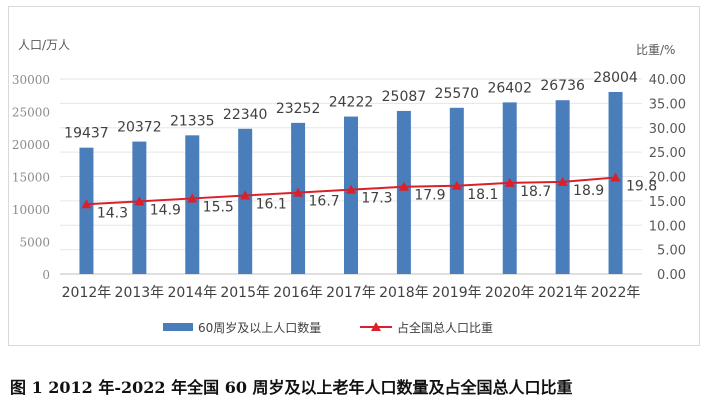 The height and width of the screenshot is (410, 716). Describe the element at coordinates (616, 293) in the screenshot. I see `x-tick-label: 2022年` at that location.